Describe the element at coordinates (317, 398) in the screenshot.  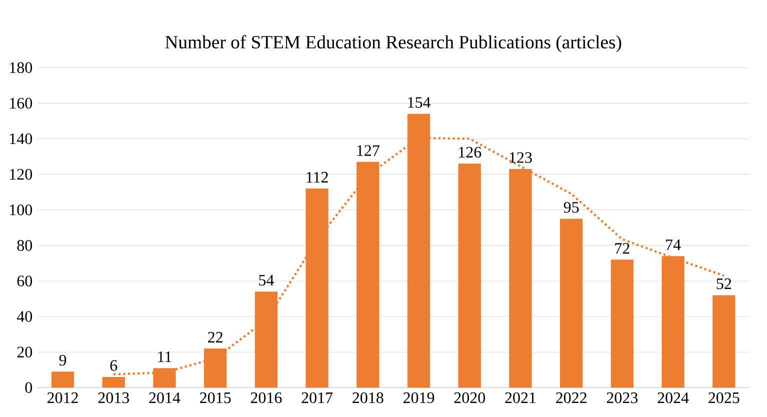
I see `x-tick-label: 2017` at that location.